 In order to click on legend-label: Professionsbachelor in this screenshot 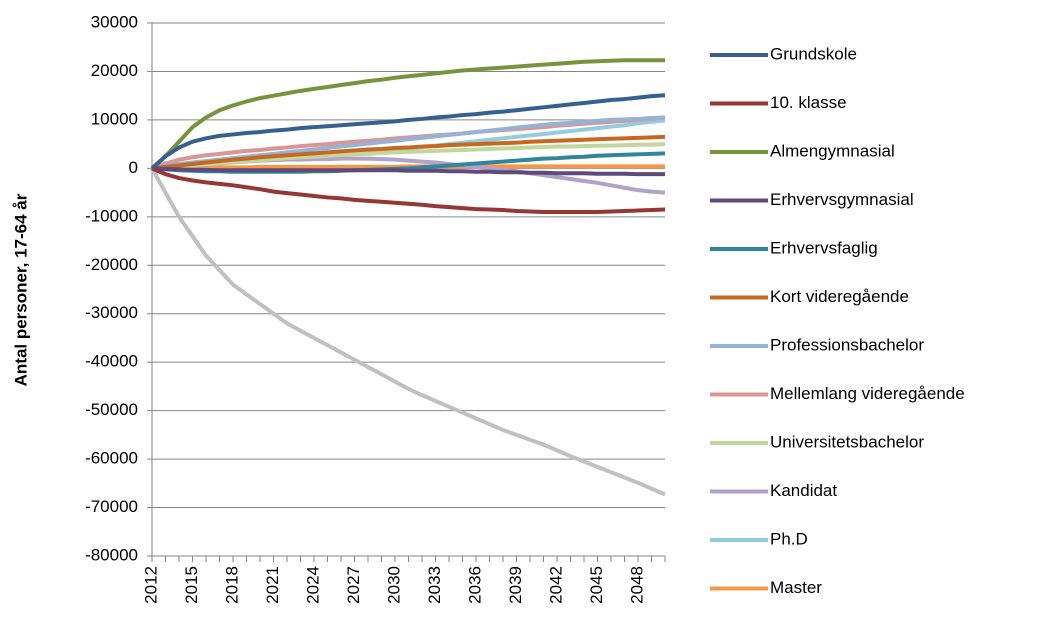, I will do `click(847, 344)`.